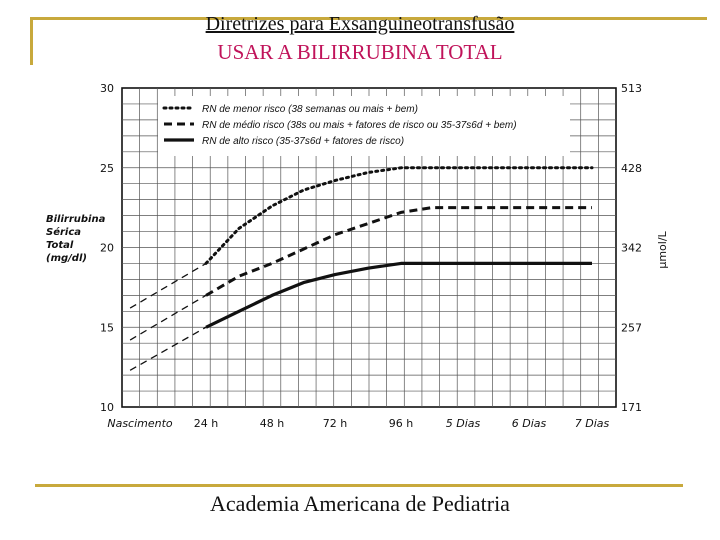 The width and height of the screenshot is (720, 540). Describe the element at coordinates (107, 168) in the screenshot. I see `y-tick-label: 25` at that location.